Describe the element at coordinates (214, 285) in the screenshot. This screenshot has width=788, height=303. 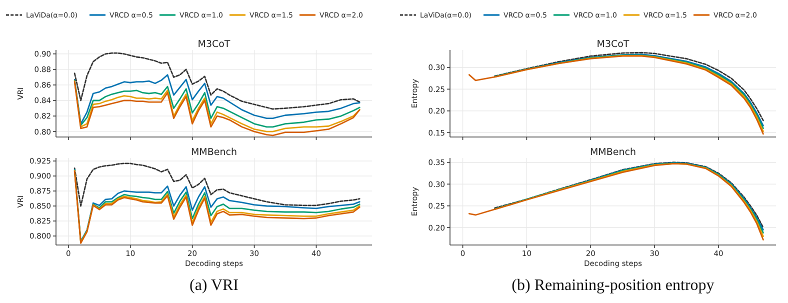
I see `text: (a) VRI` at that location.